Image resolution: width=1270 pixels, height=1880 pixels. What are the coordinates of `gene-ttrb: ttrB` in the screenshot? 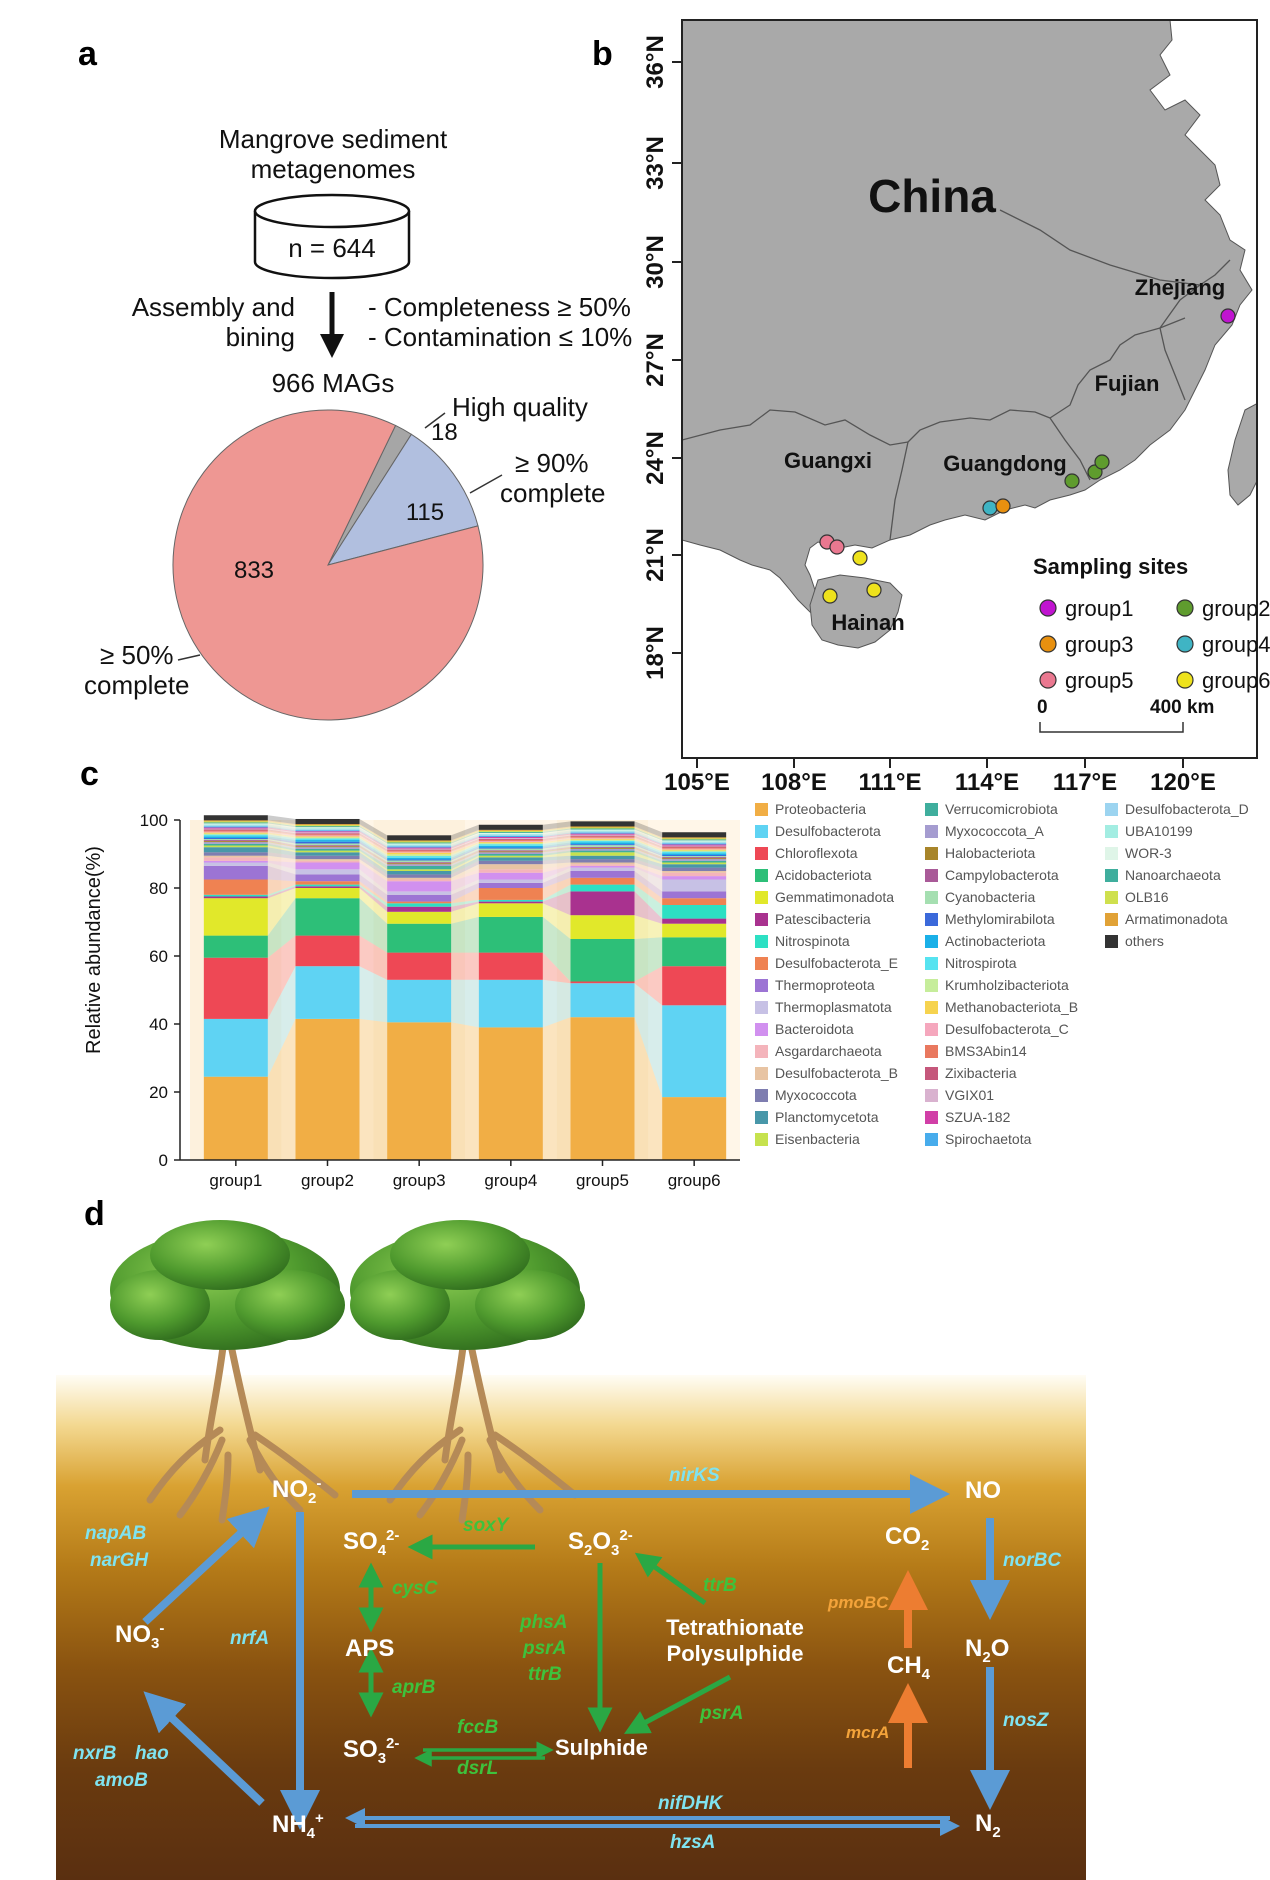 It's located at (720, 1585).